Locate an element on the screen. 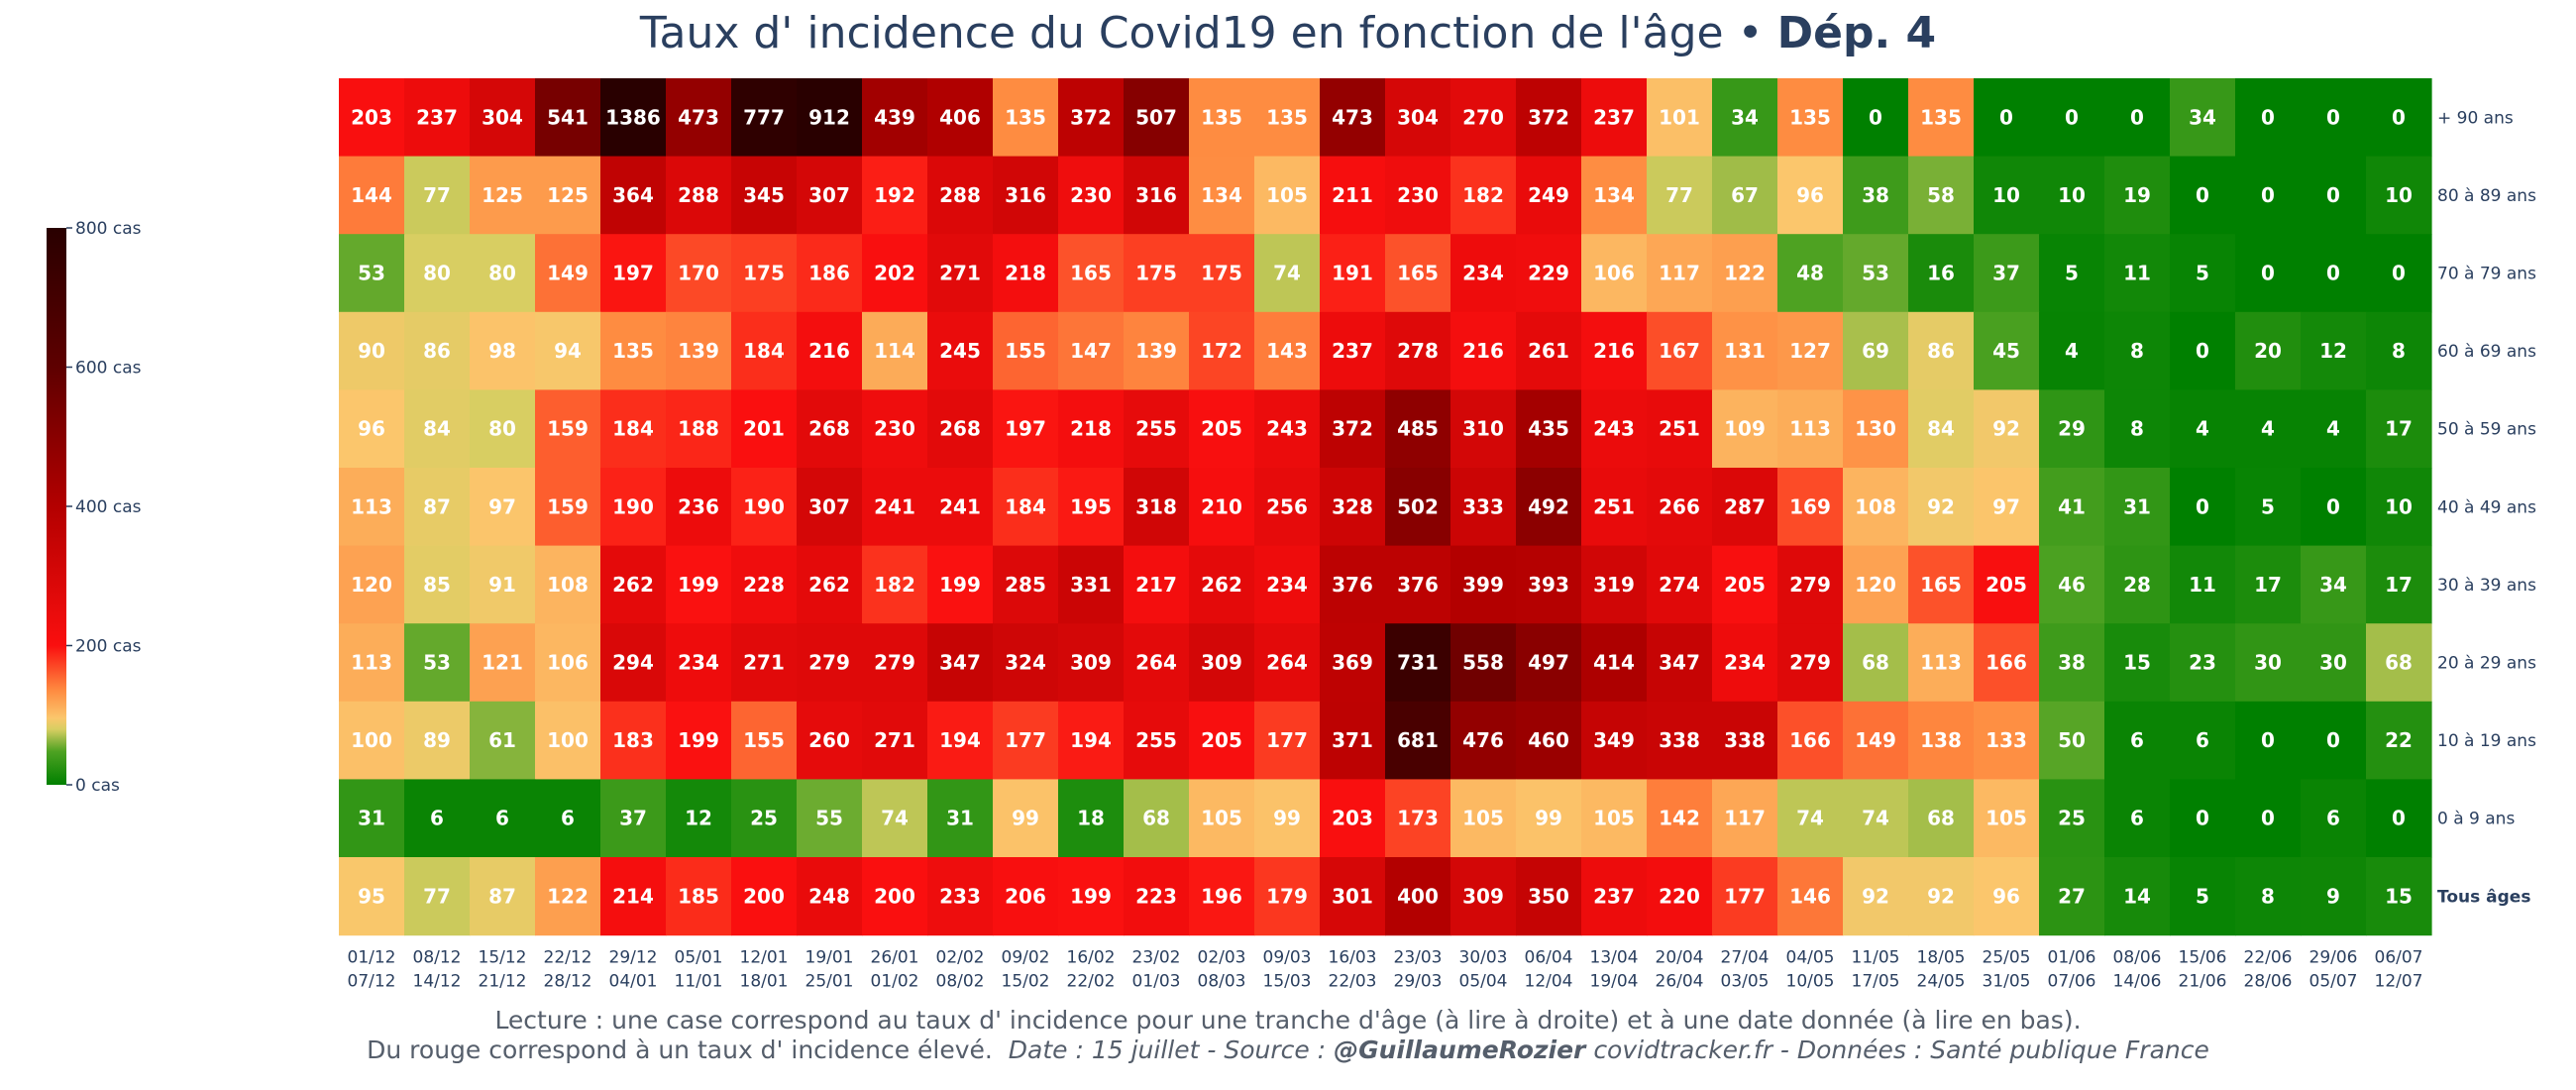  cell-value-label: 229 is located at coordinates (1548, 273).